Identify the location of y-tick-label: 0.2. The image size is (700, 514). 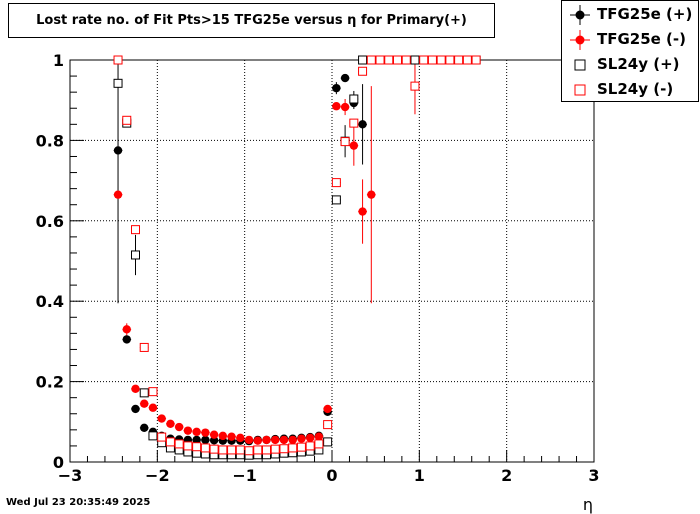
(50, 382).